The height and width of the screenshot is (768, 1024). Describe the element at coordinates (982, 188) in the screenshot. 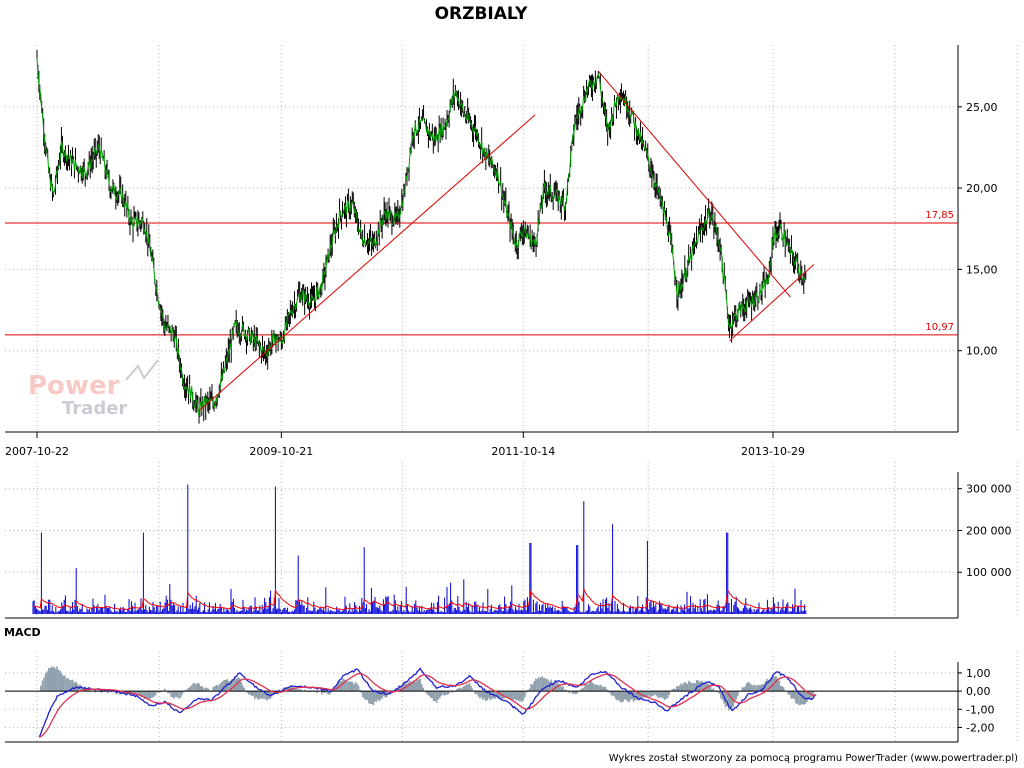

I see `price-y-tick-label: 20,00` at that location.